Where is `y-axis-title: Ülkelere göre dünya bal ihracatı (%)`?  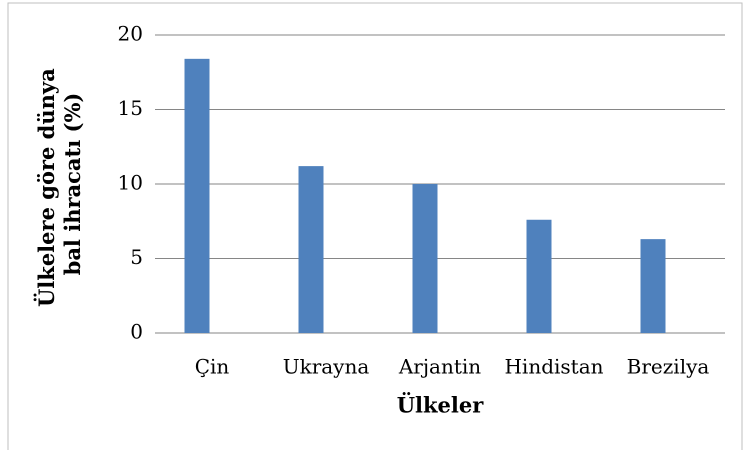 y-axis-title: Ülkelere göre dünya bal ihracatı (%) is located at coordinates (59, 184).